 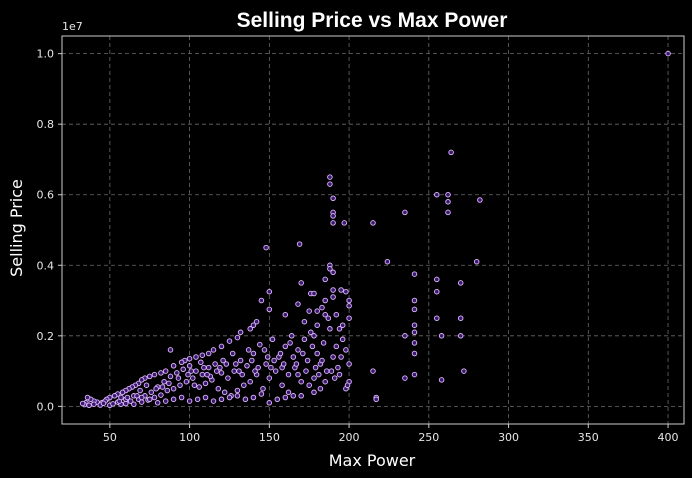 I want to click on y-tick-label: 0.6, so click(x=46, y=195).